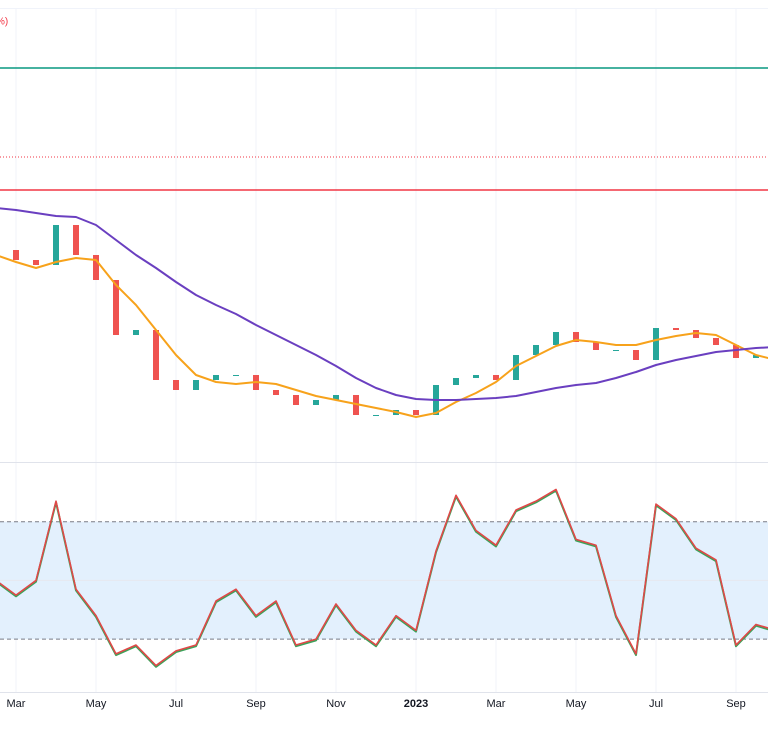 This screenshot has width=768, height=750. What do you see at coordinates (4, 22) in the screenshot?
I see `legend-fragment: %)` at bounding box center [4, 22].